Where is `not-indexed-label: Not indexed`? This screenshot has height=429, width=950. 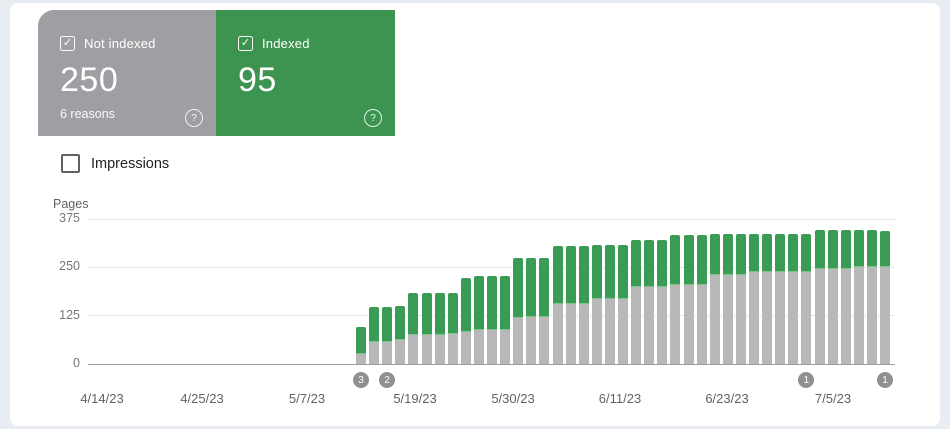
not-indexed-label: Not indexed is located at coordinates (120, 43).